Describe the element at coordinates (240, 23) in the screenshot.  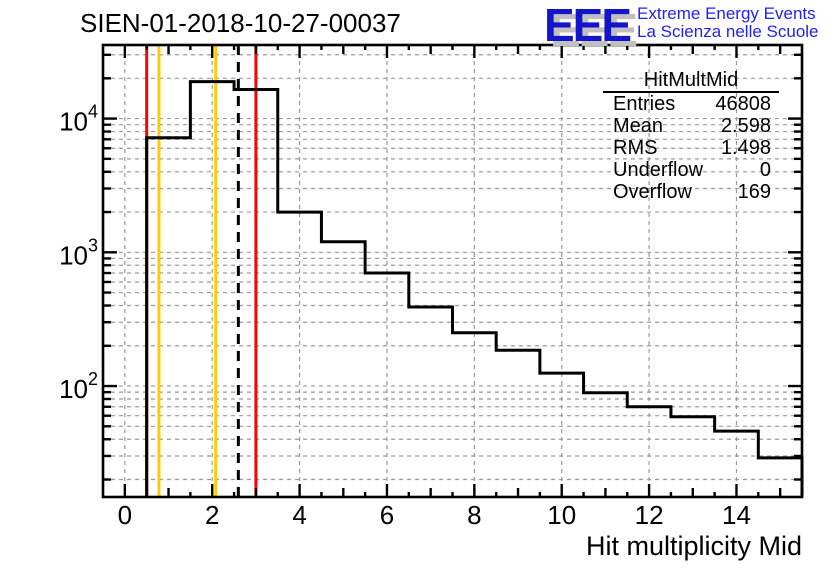
I see `plot-title: SIEN-01-2018-10-27-00037` at that location.